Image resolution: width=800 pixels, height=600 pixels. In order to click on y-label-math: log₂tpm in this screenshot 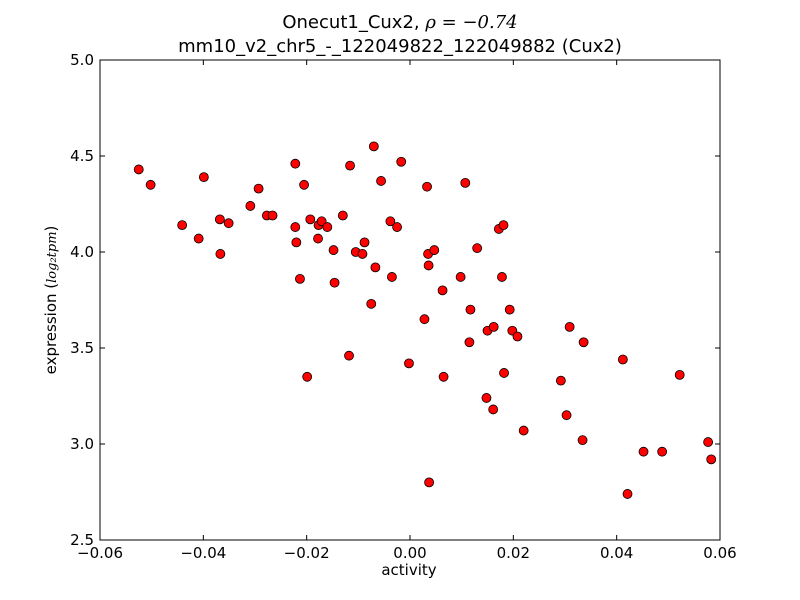, I will do `click(52, 257)`.